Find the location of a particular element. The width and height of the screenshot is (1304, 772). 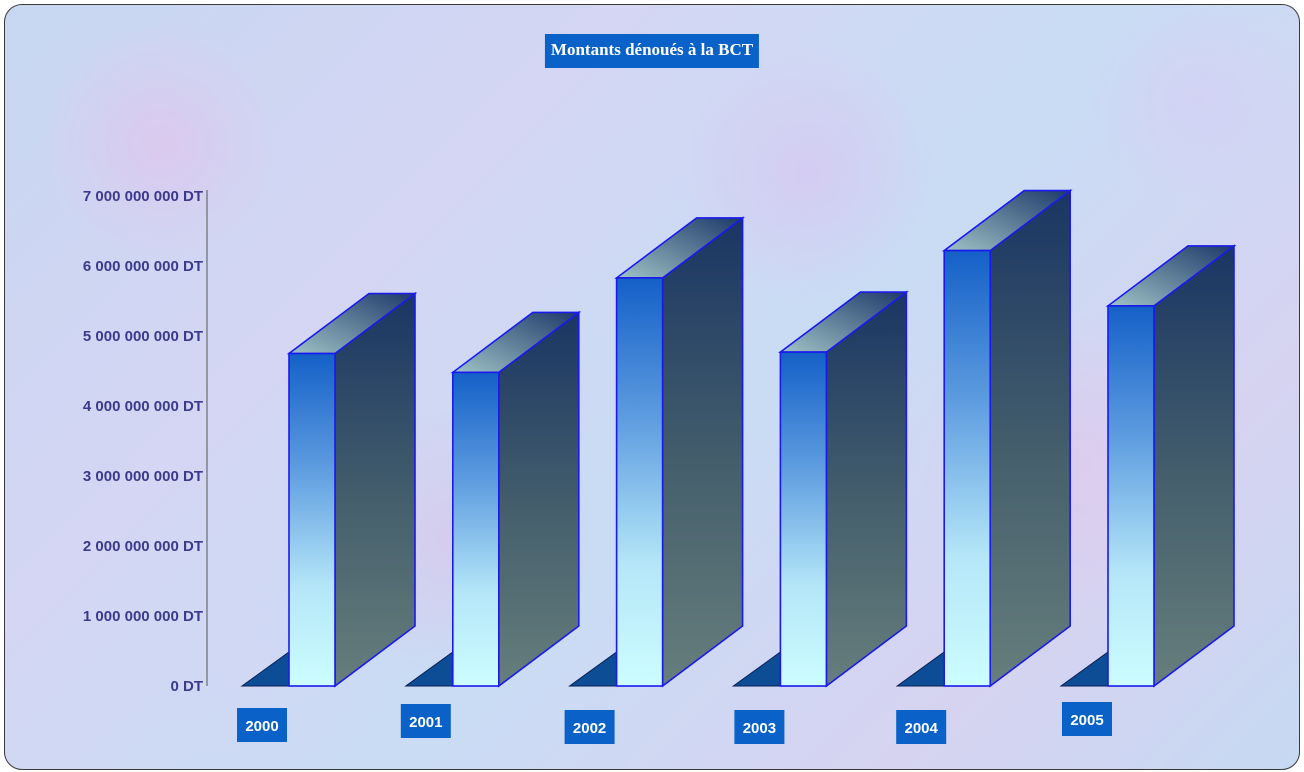

bar-2000 is located at coordinates (329, 489).